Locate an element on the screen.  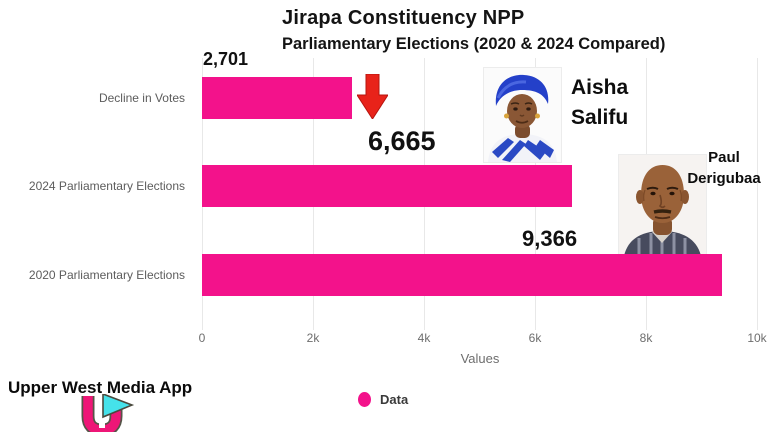
bar-2024-elections is located at coordinates (387, 186).